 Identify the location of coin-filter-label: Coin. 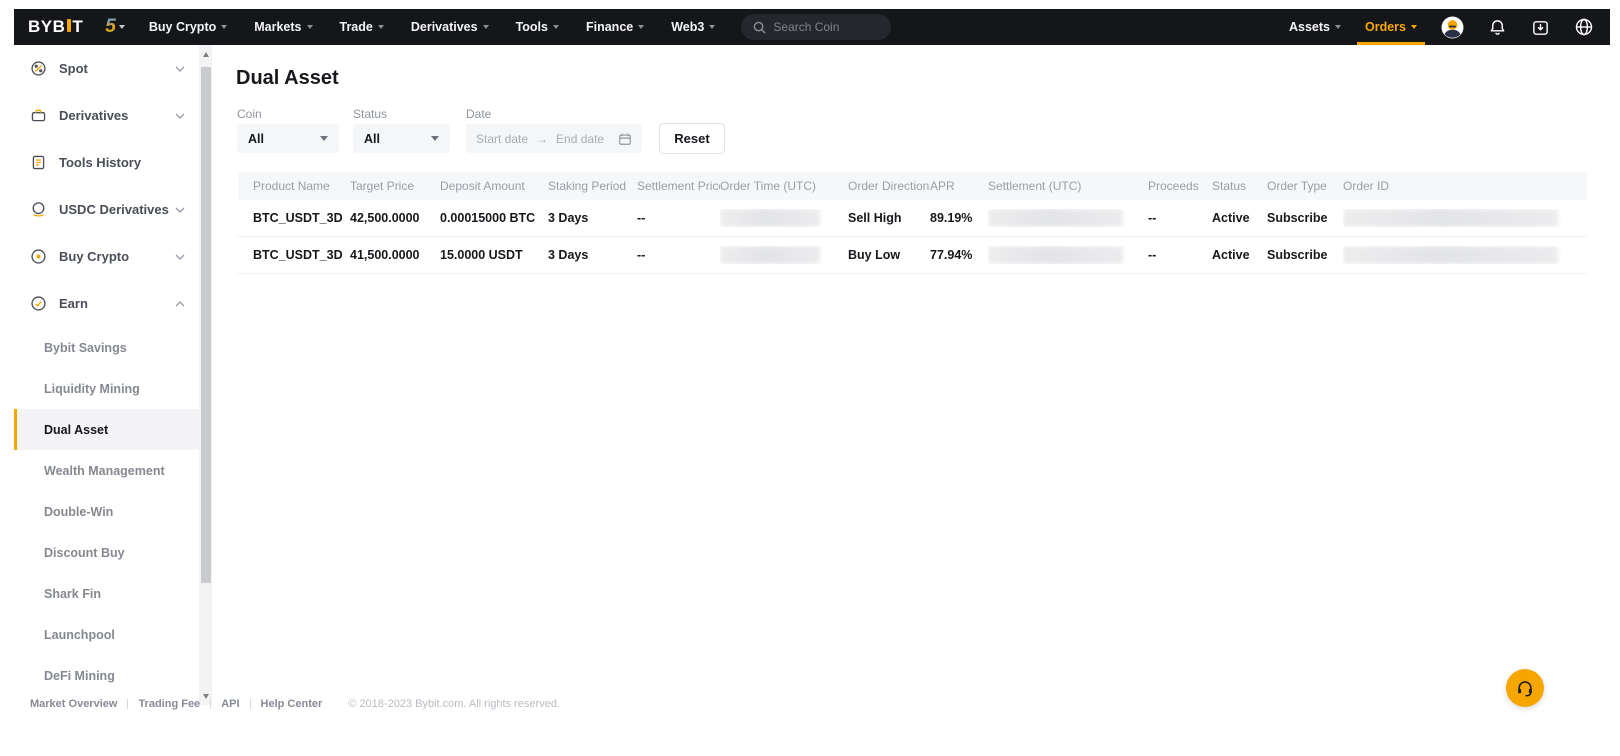
(249, 114).